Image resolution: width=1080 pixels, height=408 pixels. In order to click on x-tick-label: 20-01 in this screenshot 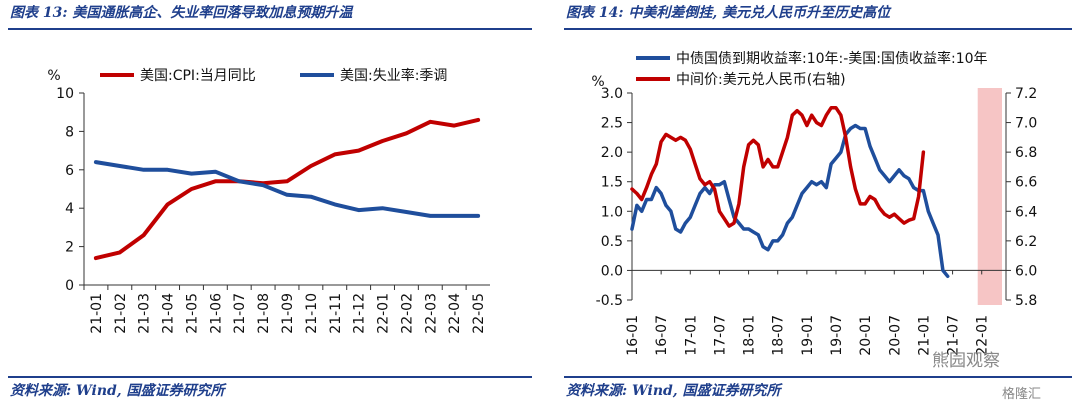, I will do `click(866, 335)`.